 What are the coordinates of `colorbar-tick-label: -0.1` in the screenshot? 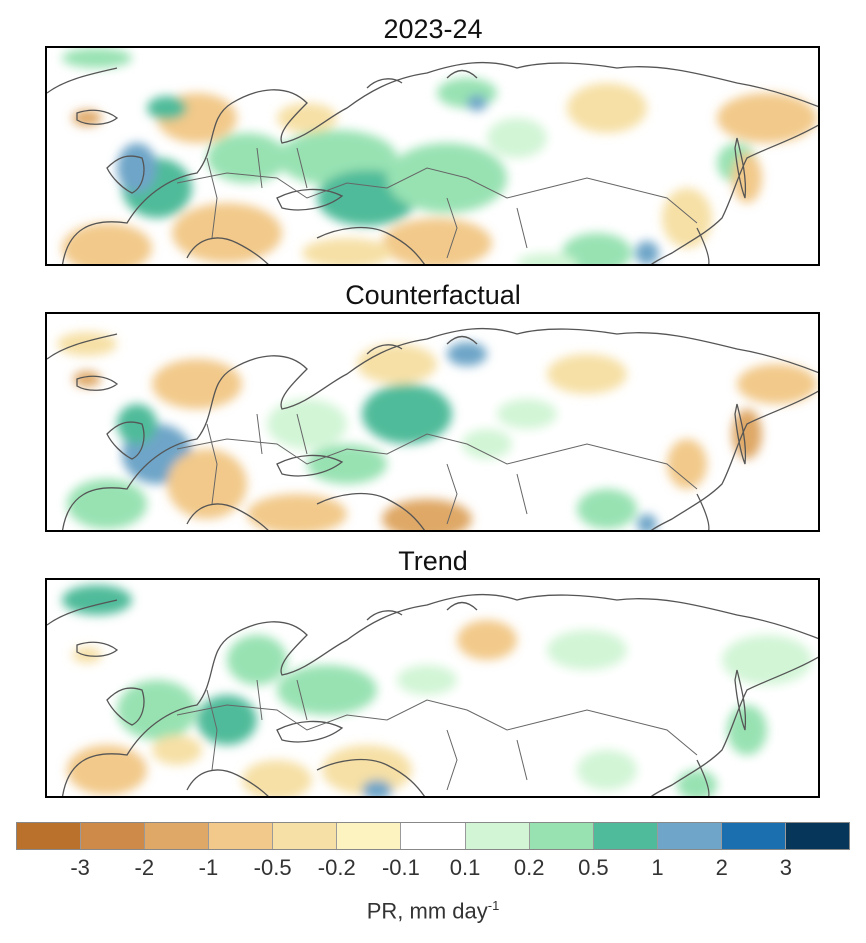 It's located at (400, 867).